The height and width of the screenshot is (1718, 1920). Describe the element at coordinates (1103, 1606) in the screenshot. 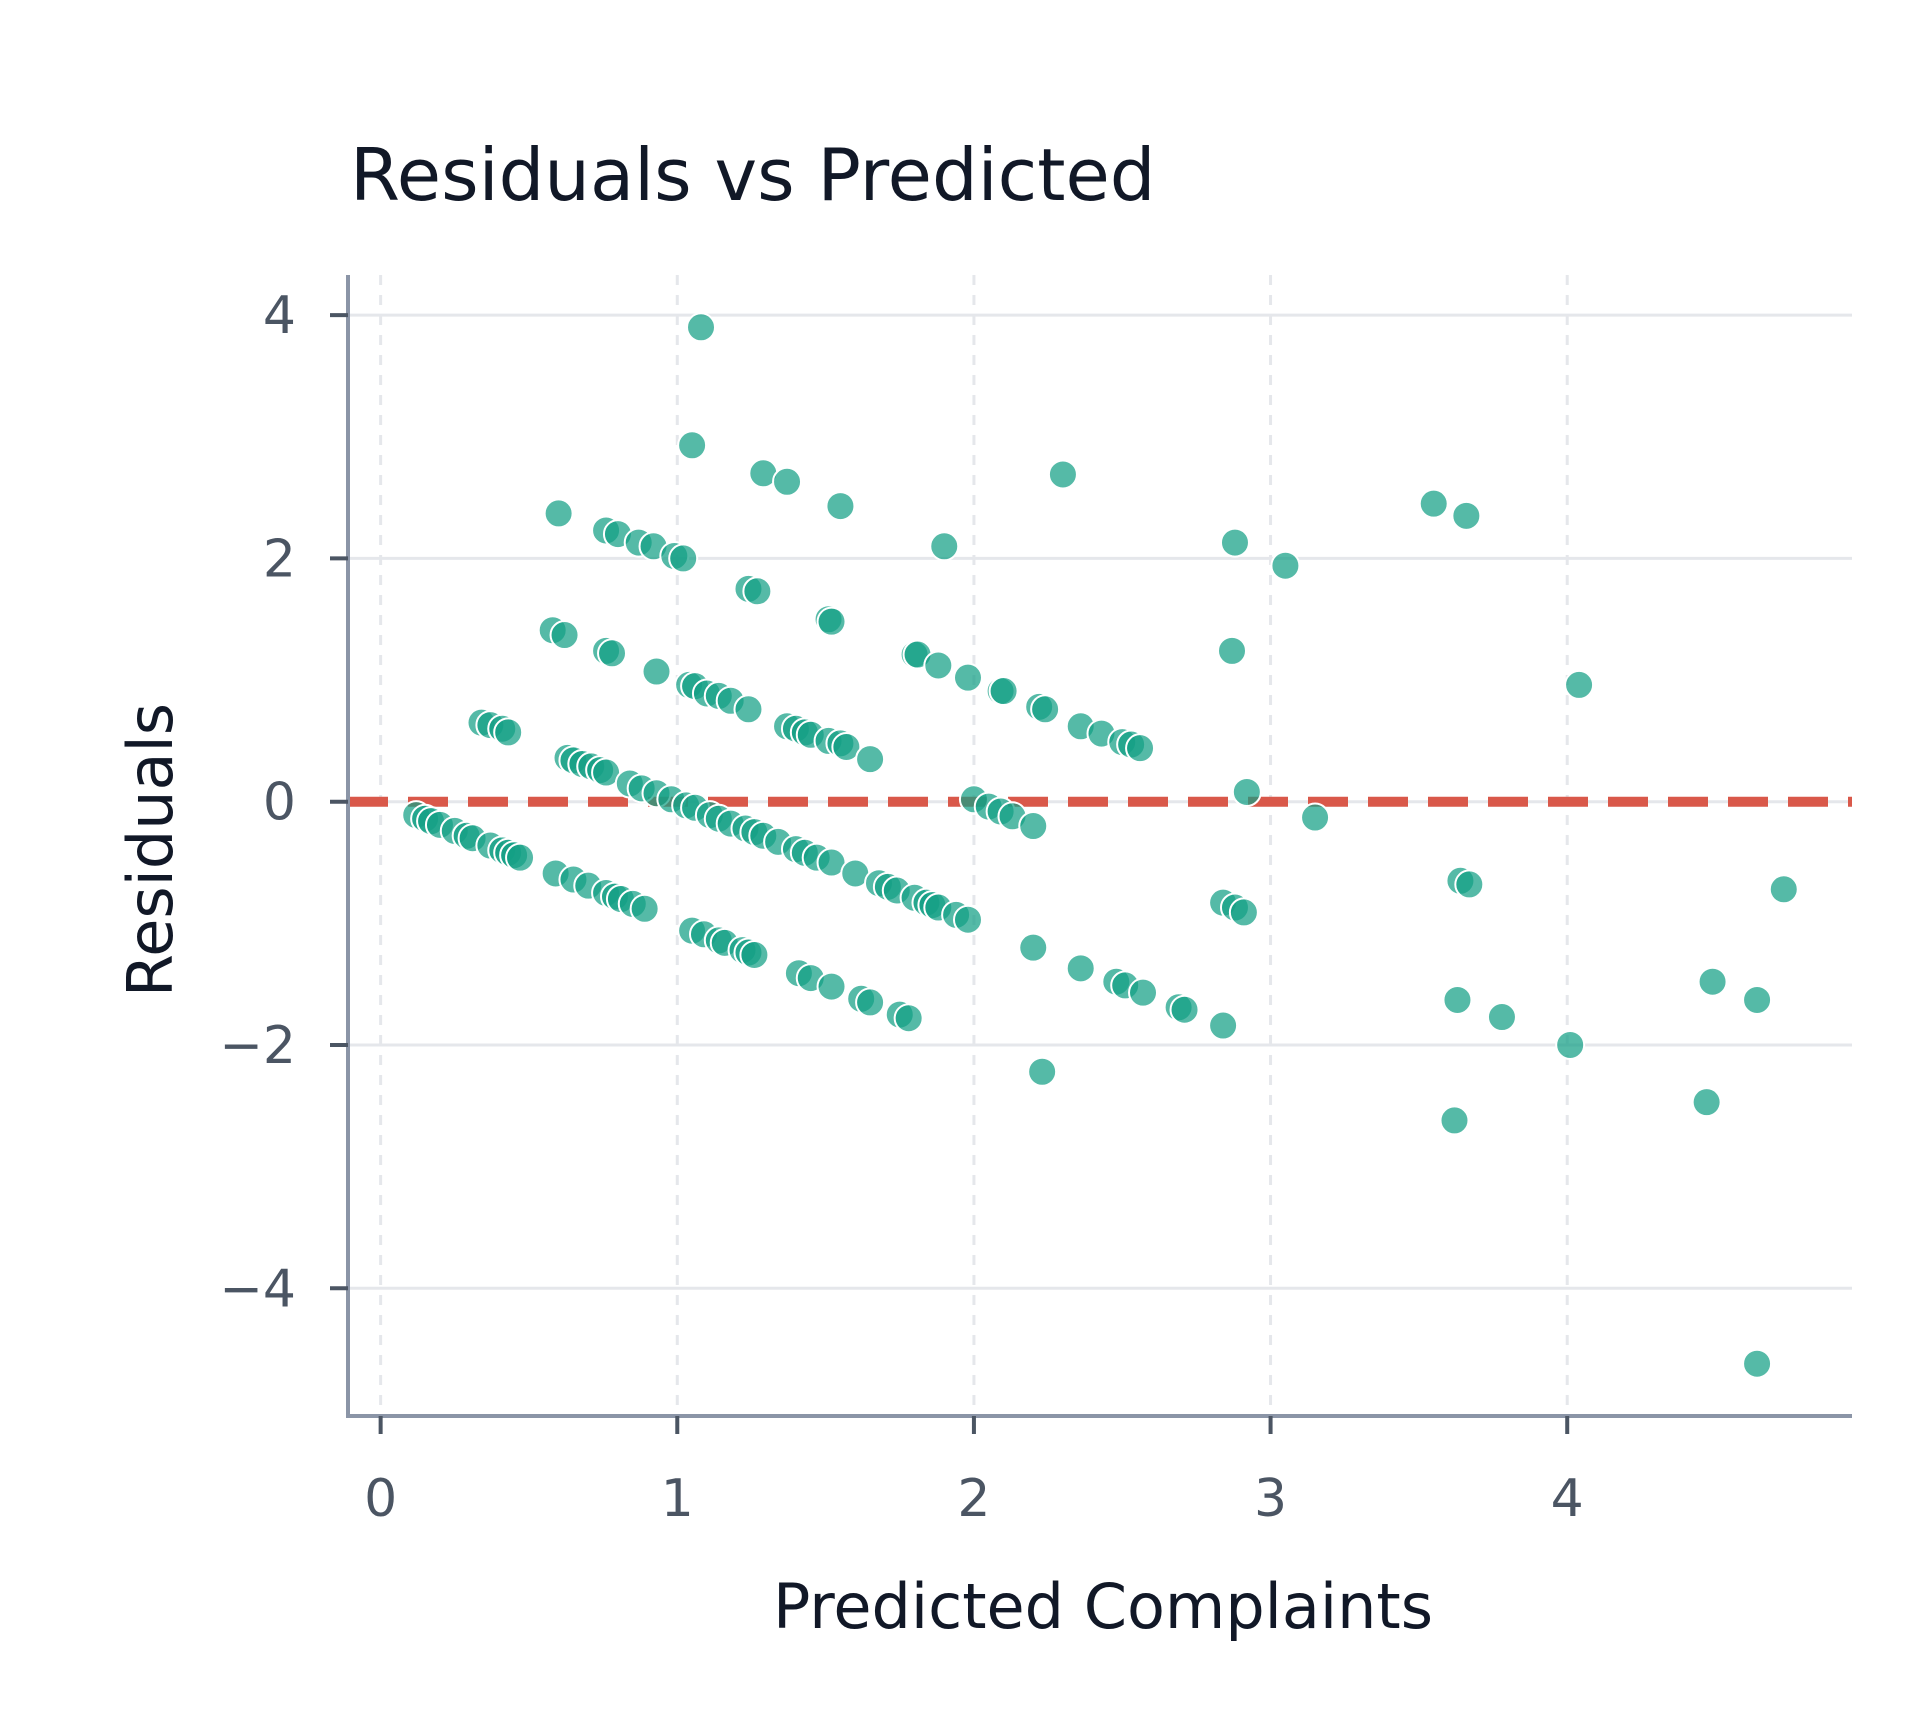

I see `x-axis-label: Predicted Complaints` at that location.